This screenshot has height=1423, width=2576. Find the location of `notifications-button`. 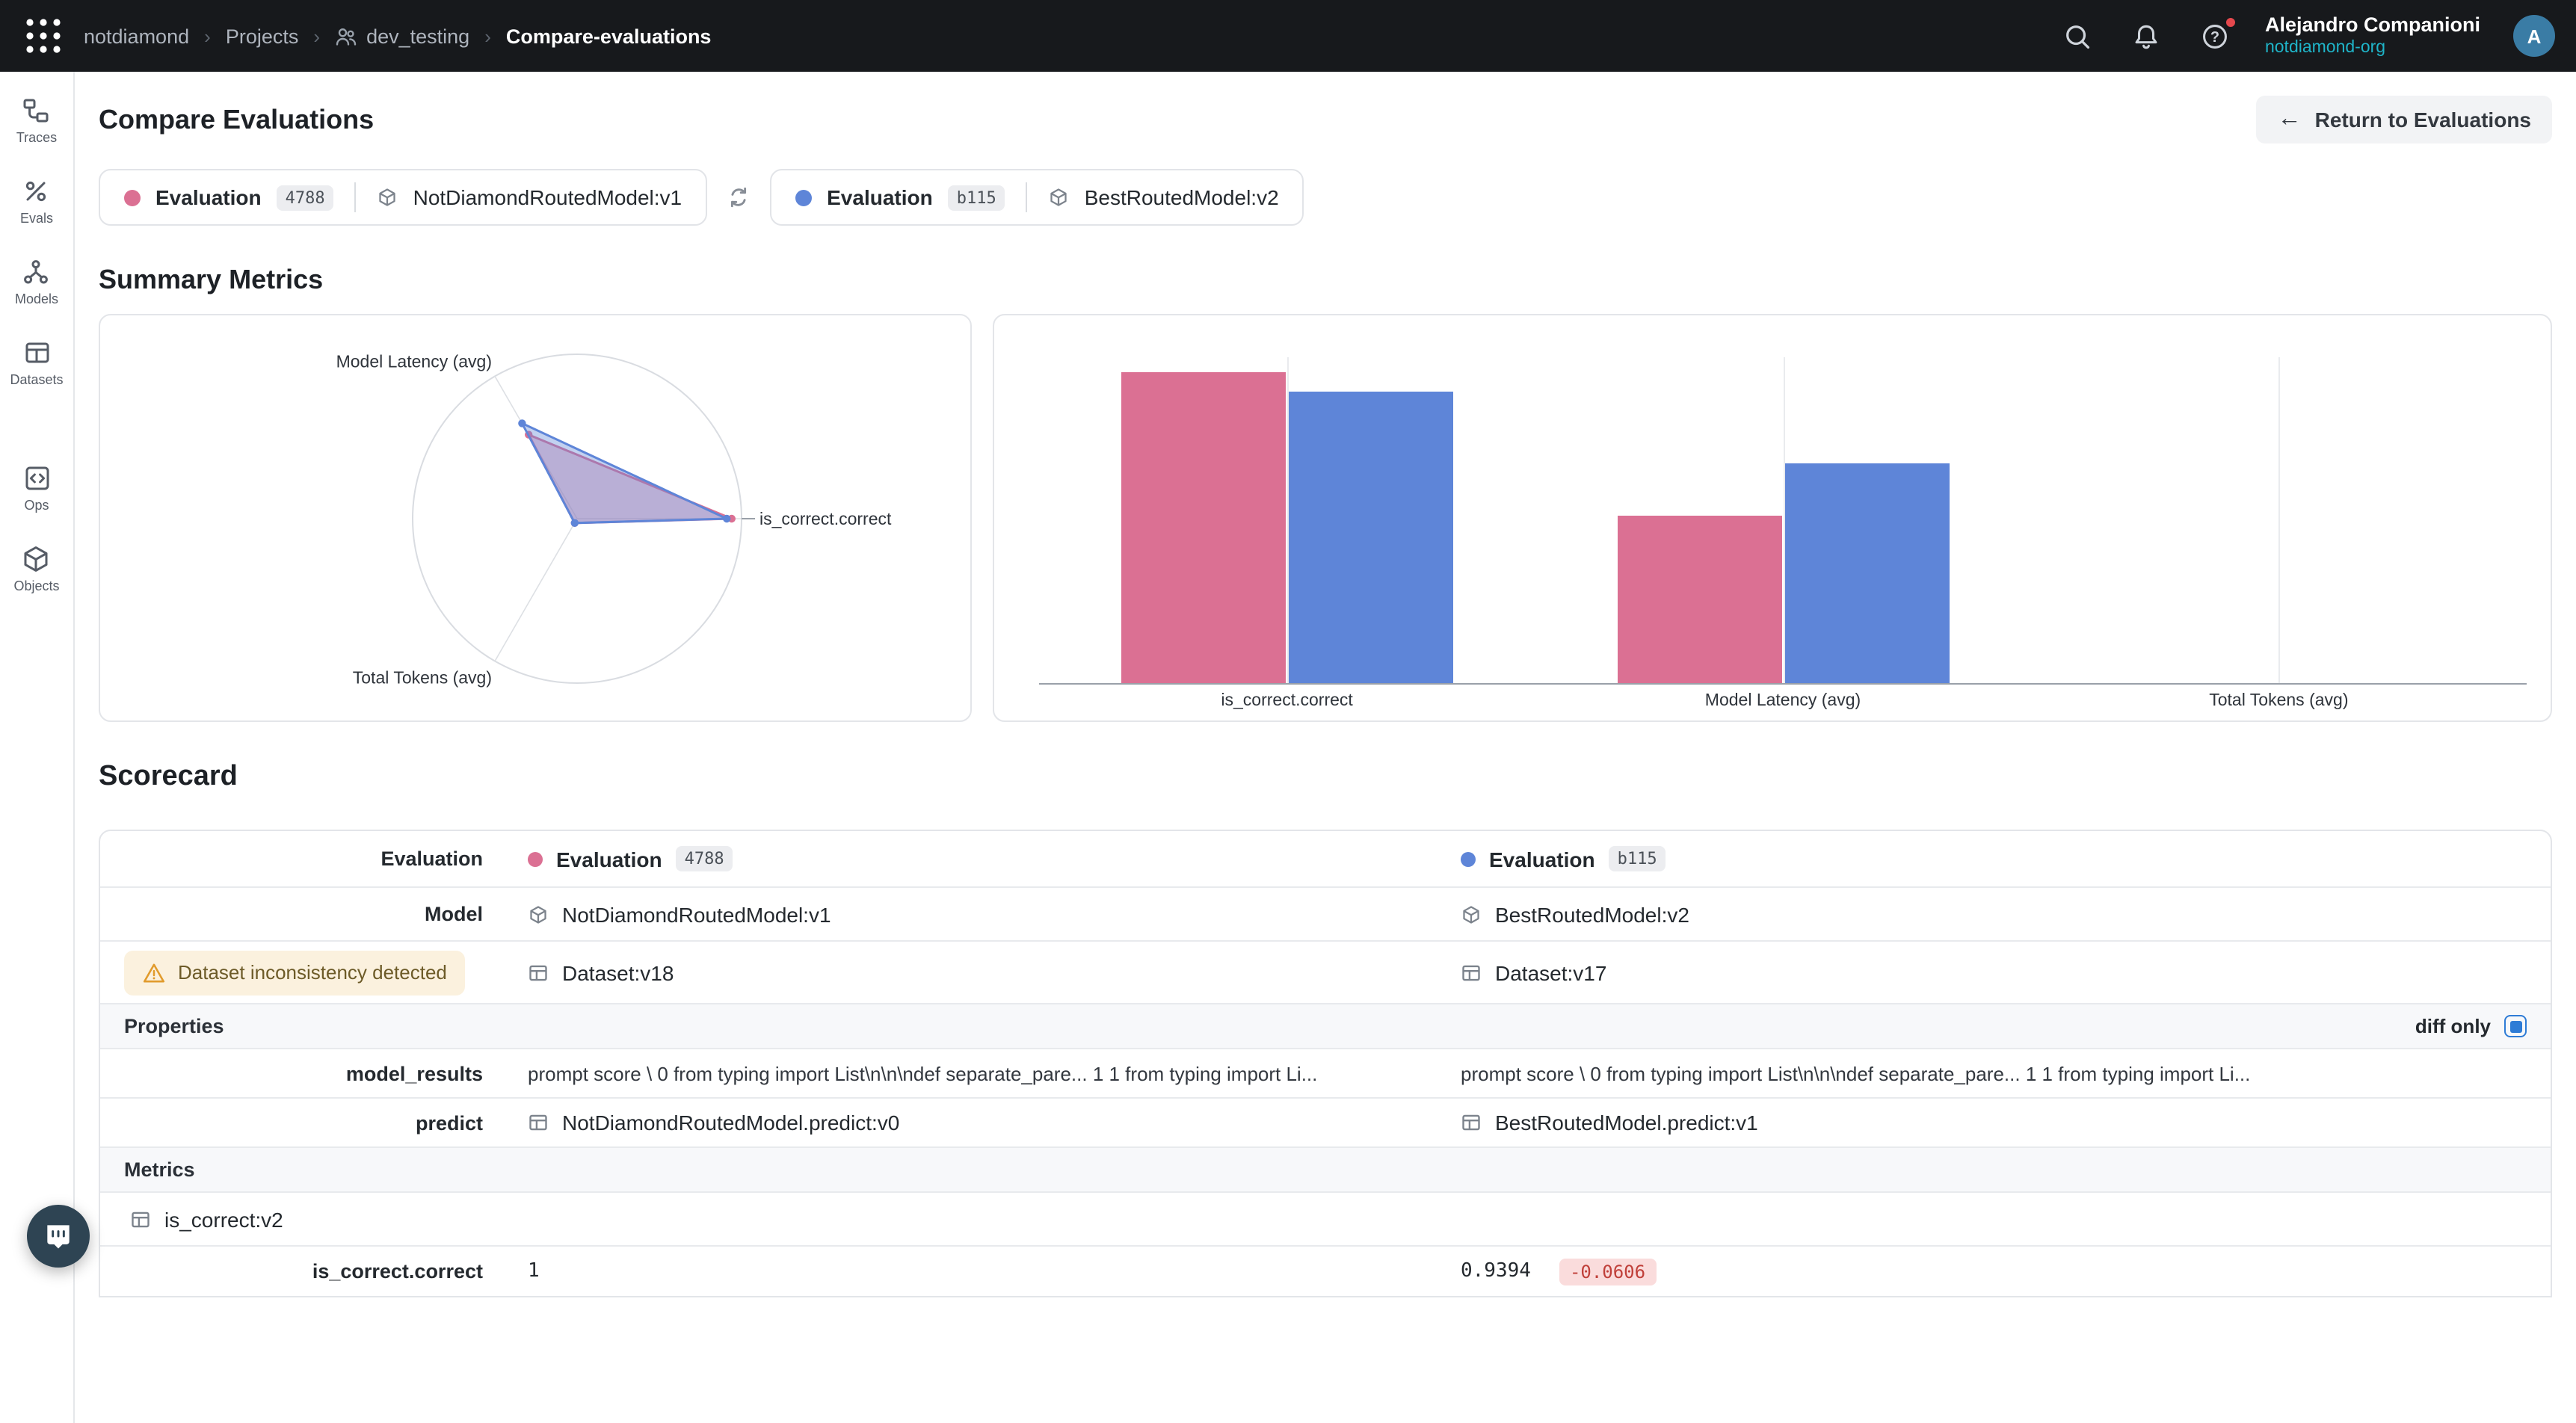

notifications-button is located at coordinates (2146, 35).